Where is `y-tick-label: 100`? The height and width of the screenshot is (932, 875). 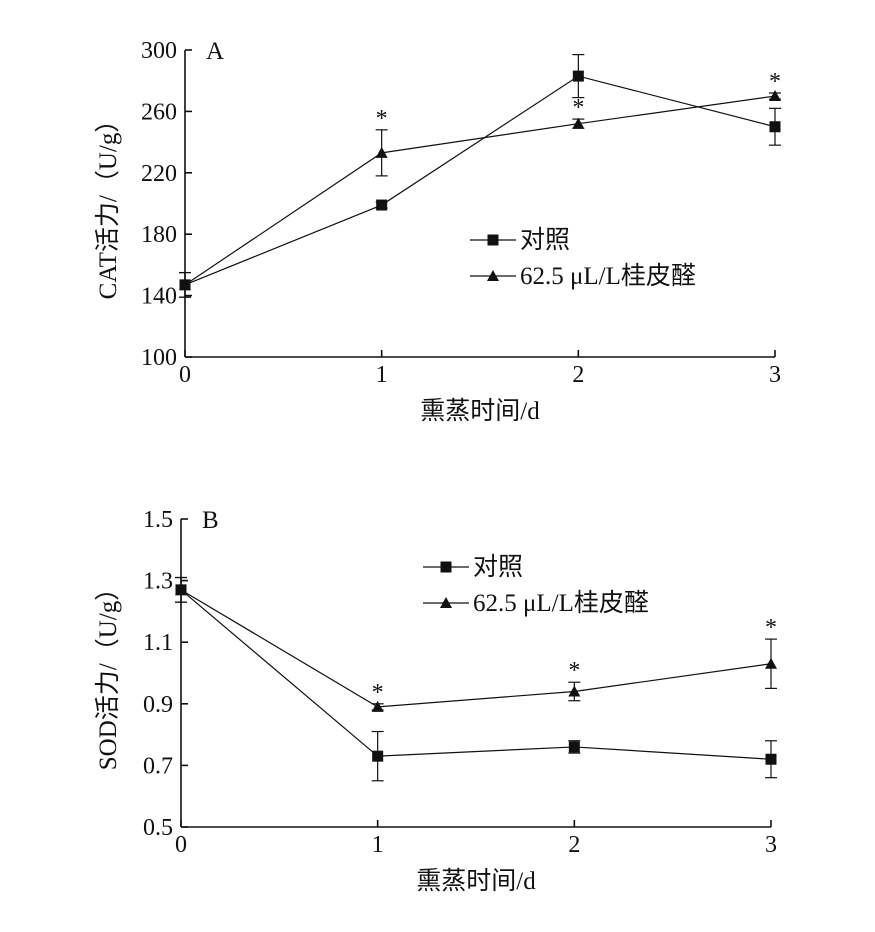 y-tick-label: 100 is located at coordinates (159, 358).